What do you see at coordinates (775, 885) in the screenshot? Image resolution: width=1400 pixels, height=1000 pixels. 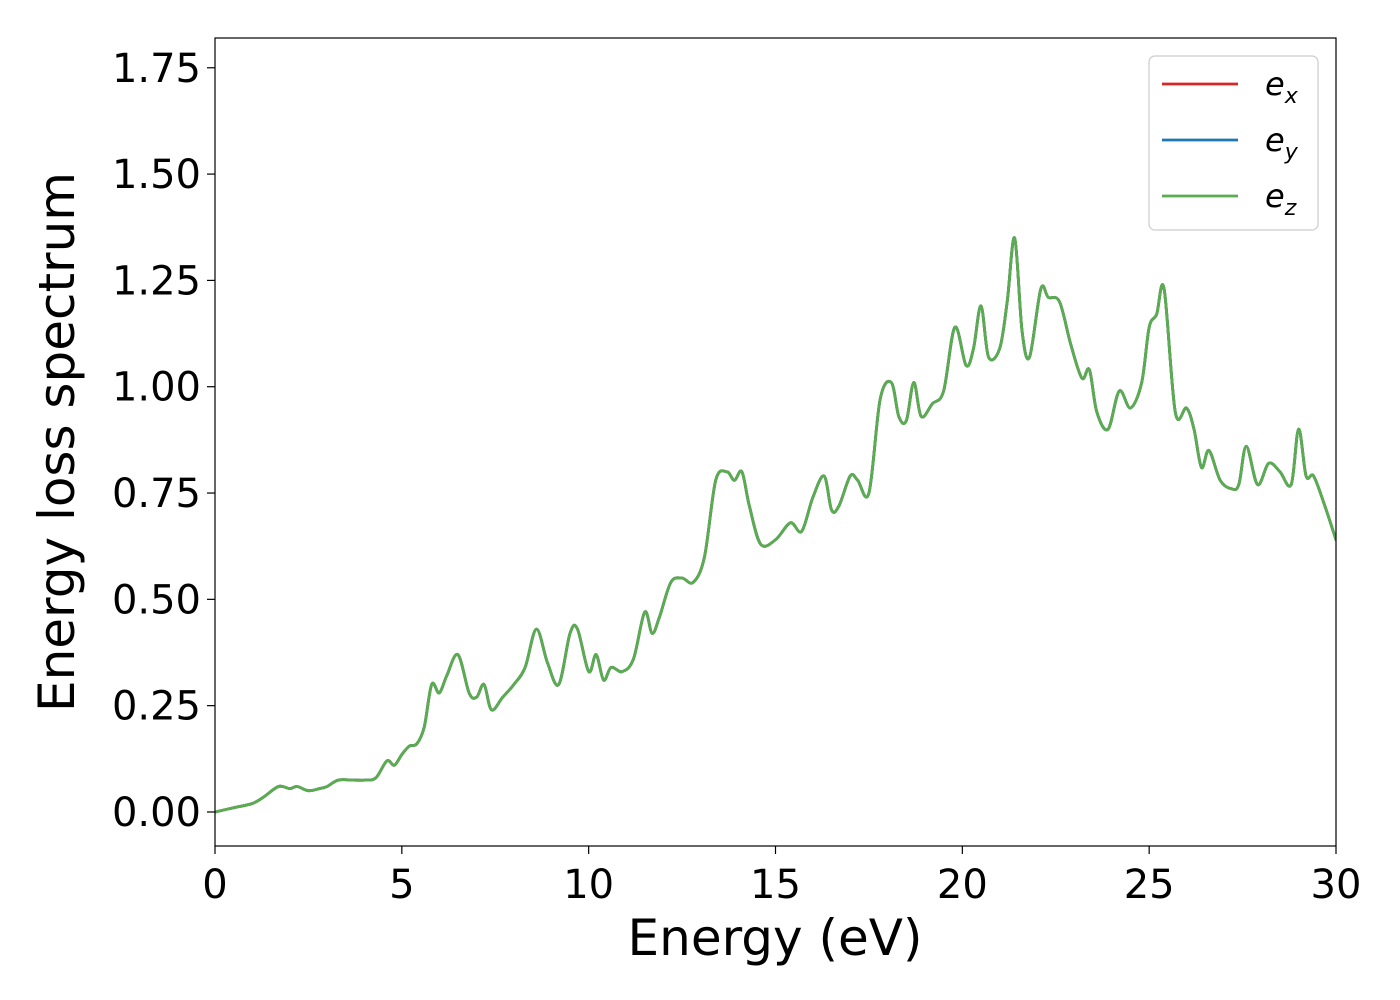 I see `x-tick-label: 15` at bounding box center [775, 885].